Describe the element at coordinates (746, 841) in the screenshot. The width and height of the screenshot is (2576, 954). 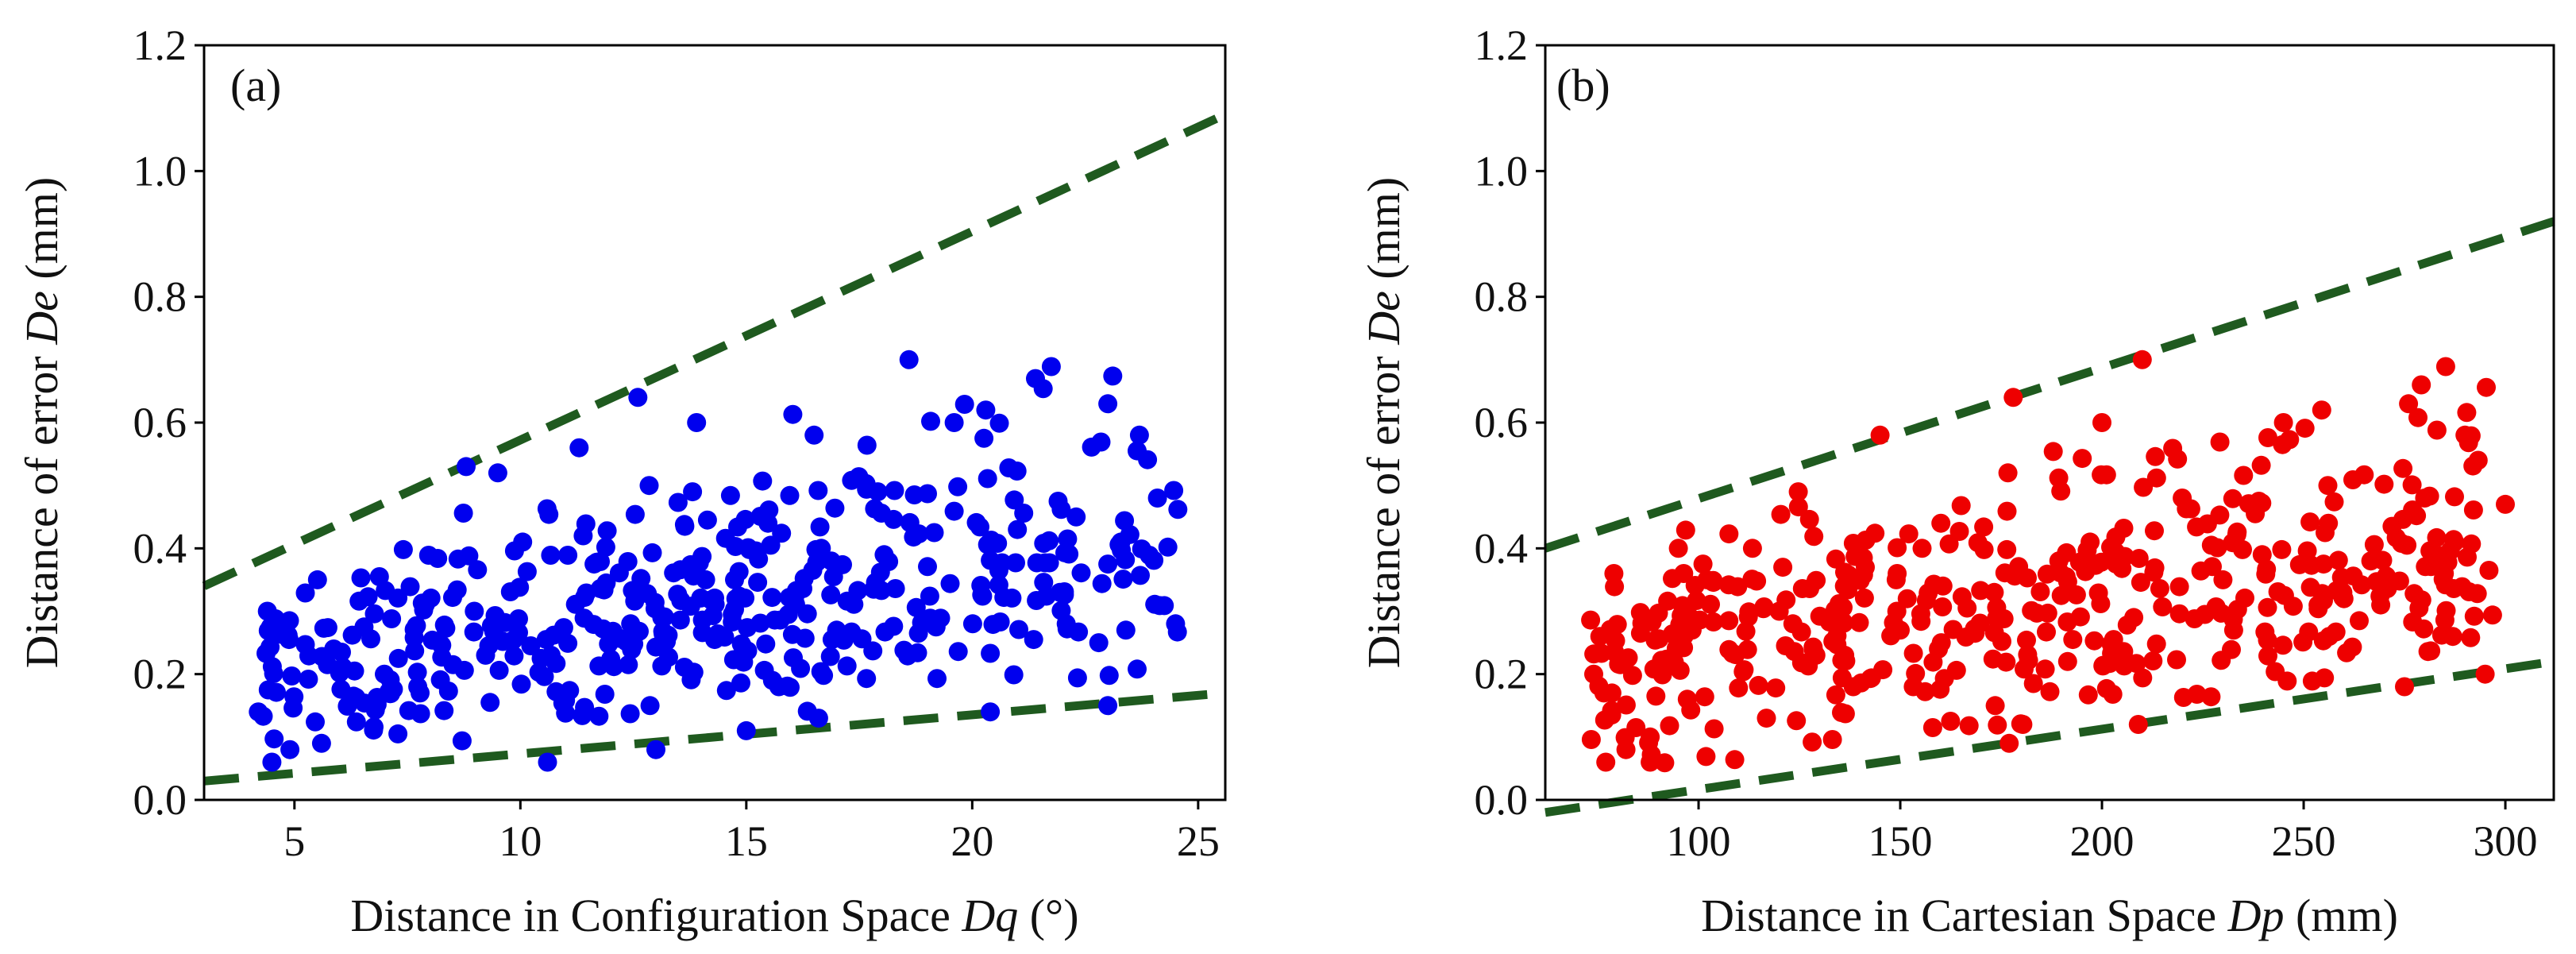
I see `panel-a-x-tick-label: 15` at that location.